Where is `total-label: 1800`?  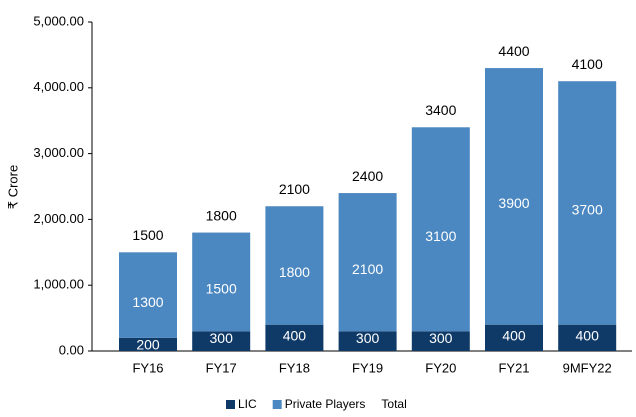
total-label: 1800 is located at coordinates (221, 215).